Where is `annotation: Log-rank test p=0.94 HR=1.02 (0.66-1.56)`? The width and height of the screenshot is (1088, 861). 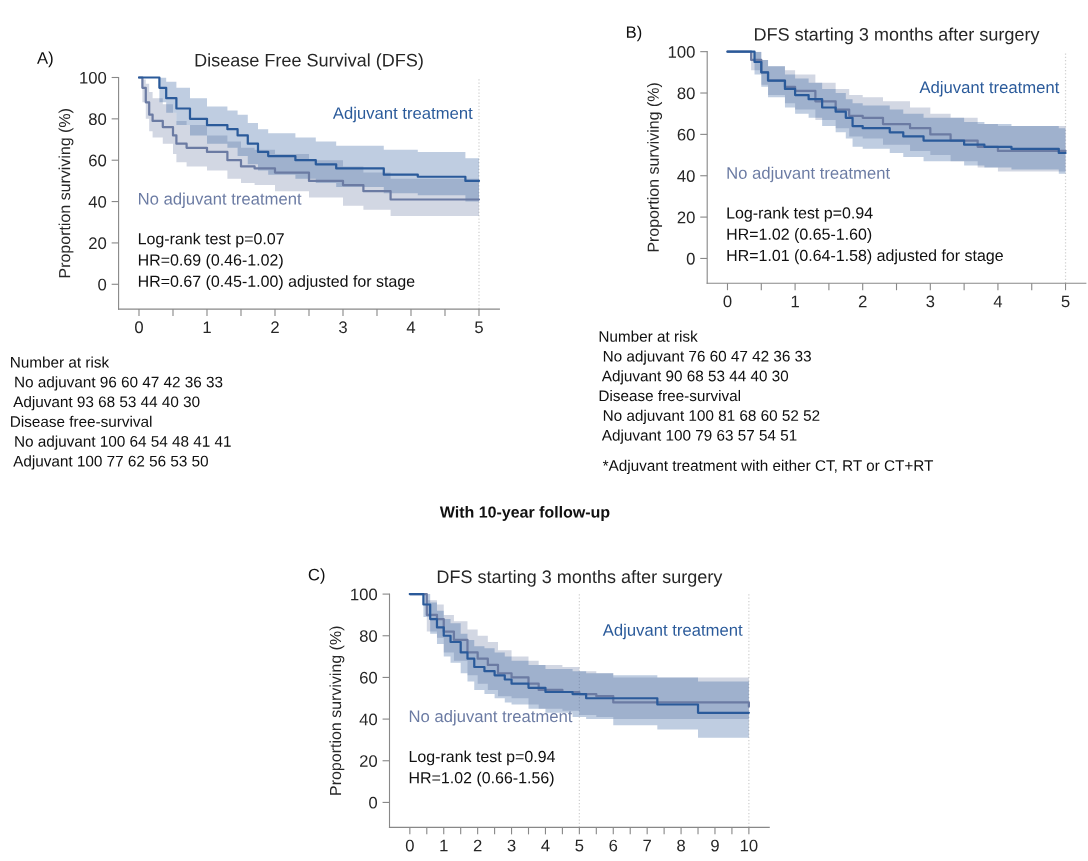 annotation: Log-rank test p=0.94 HR=1.02 (0.66-1.56) is located at coordinates (482, 768).